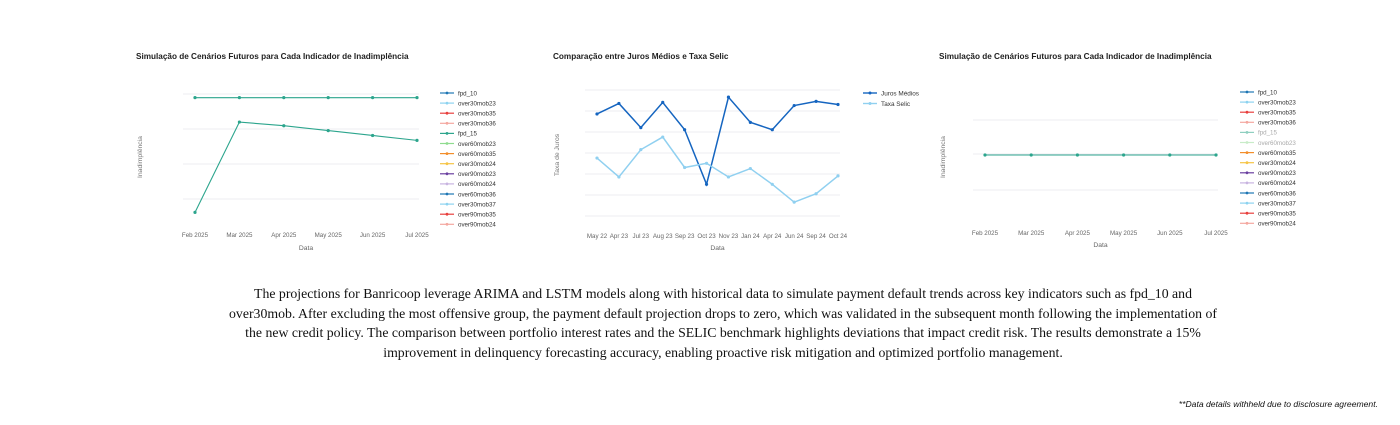  What do you see at coordinates (772, 236) in the screenshot?
I see `chart2-x-tick-label: Apr 24` at bounding box center [772, 236].